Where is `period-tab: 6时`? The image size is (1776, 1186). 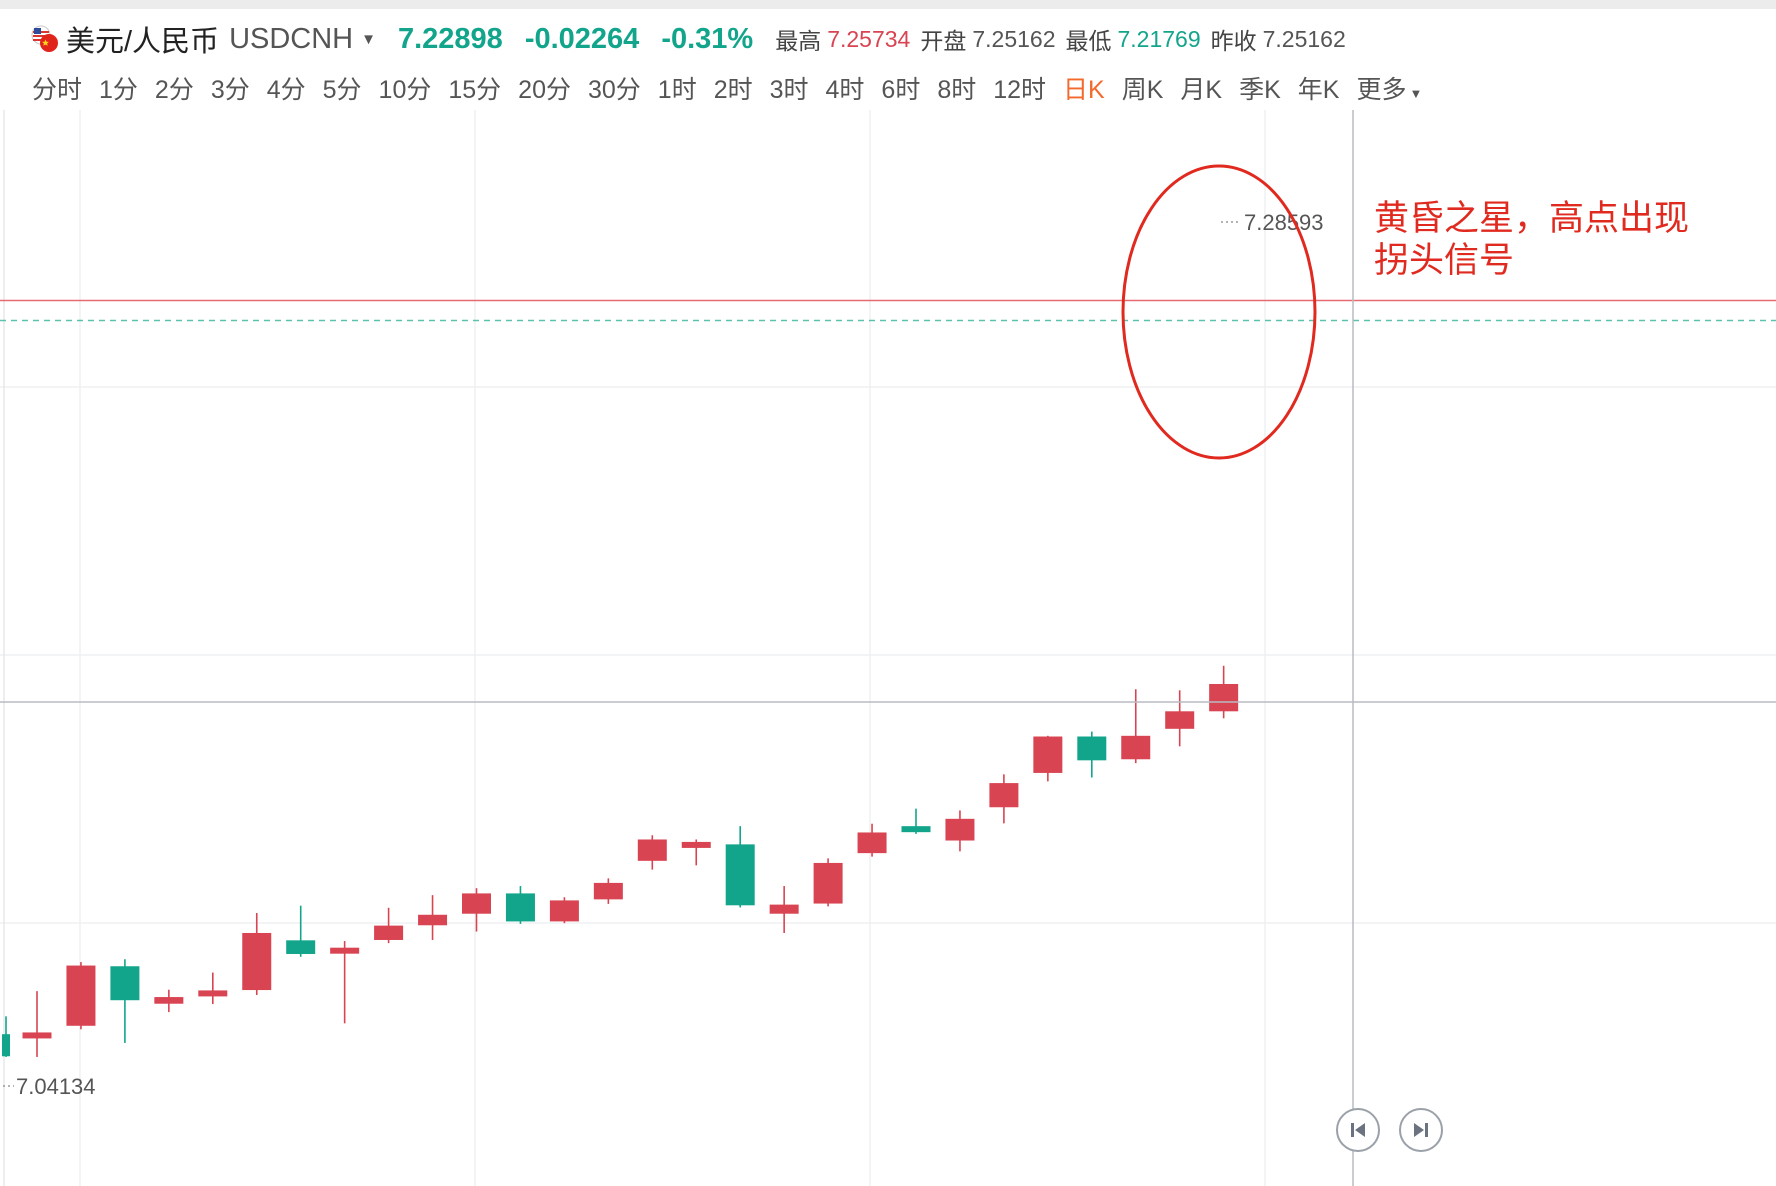
period-tab: 6时 is located at coordinates (900, 88).